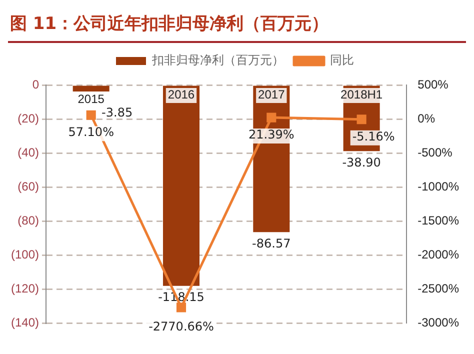 Image resolution: width=474 pixels, height=354 pixels. What do you see at coordinates (25, 322) in the screenshot?
I see `y-tick-label: (140)` at bounding box center [25, 322].